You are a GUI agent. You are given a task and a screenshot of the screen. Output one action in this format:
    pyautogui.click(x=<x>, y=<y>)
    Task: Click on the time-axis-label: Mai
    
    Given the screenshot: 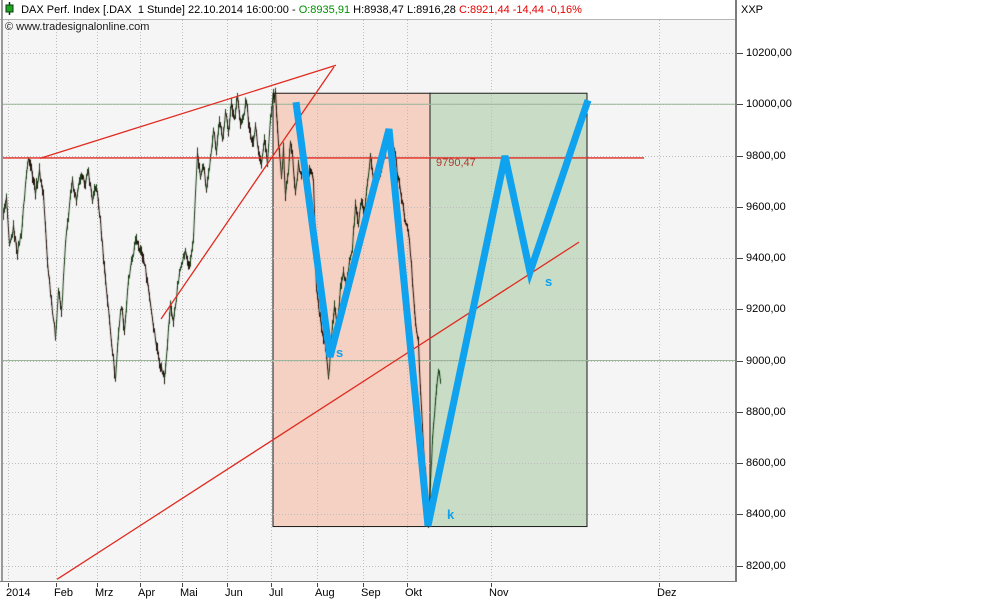 What is the action you would take?
    pyautogui.click(x=189, y=593)
    